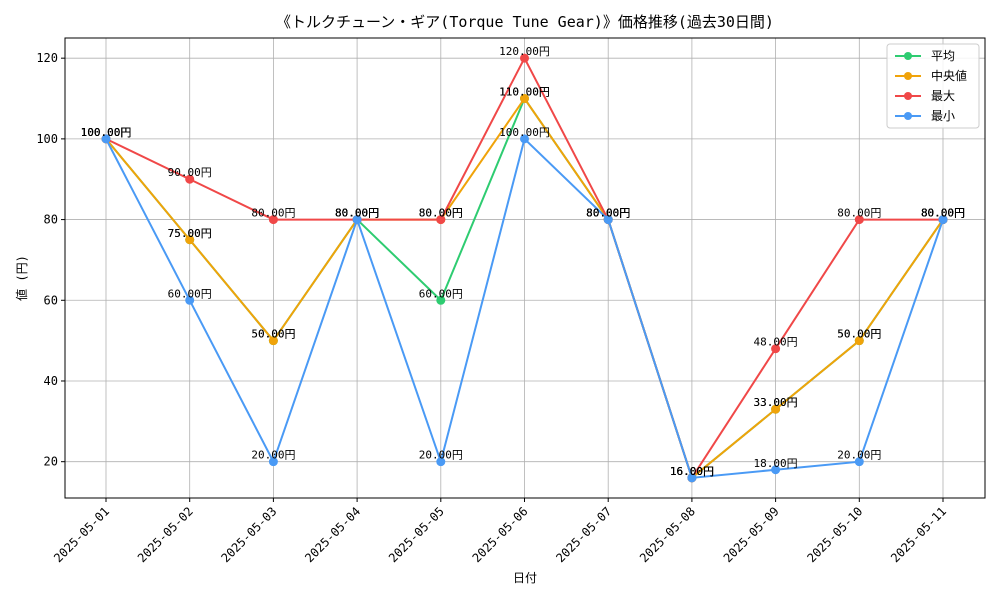 The image size is (1000, 600). I want to click on data-label: 18.00円, so click(776, 463).